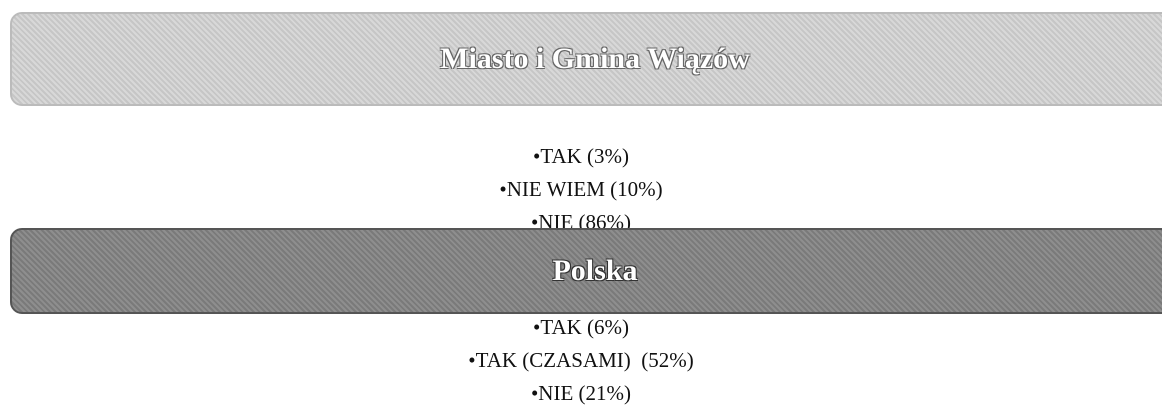 This screenshot has height=410, width=1162. Describe the element at coordinates (581, 156) in the screenshot. I see `list-item: •TAK (3%)` at that location.